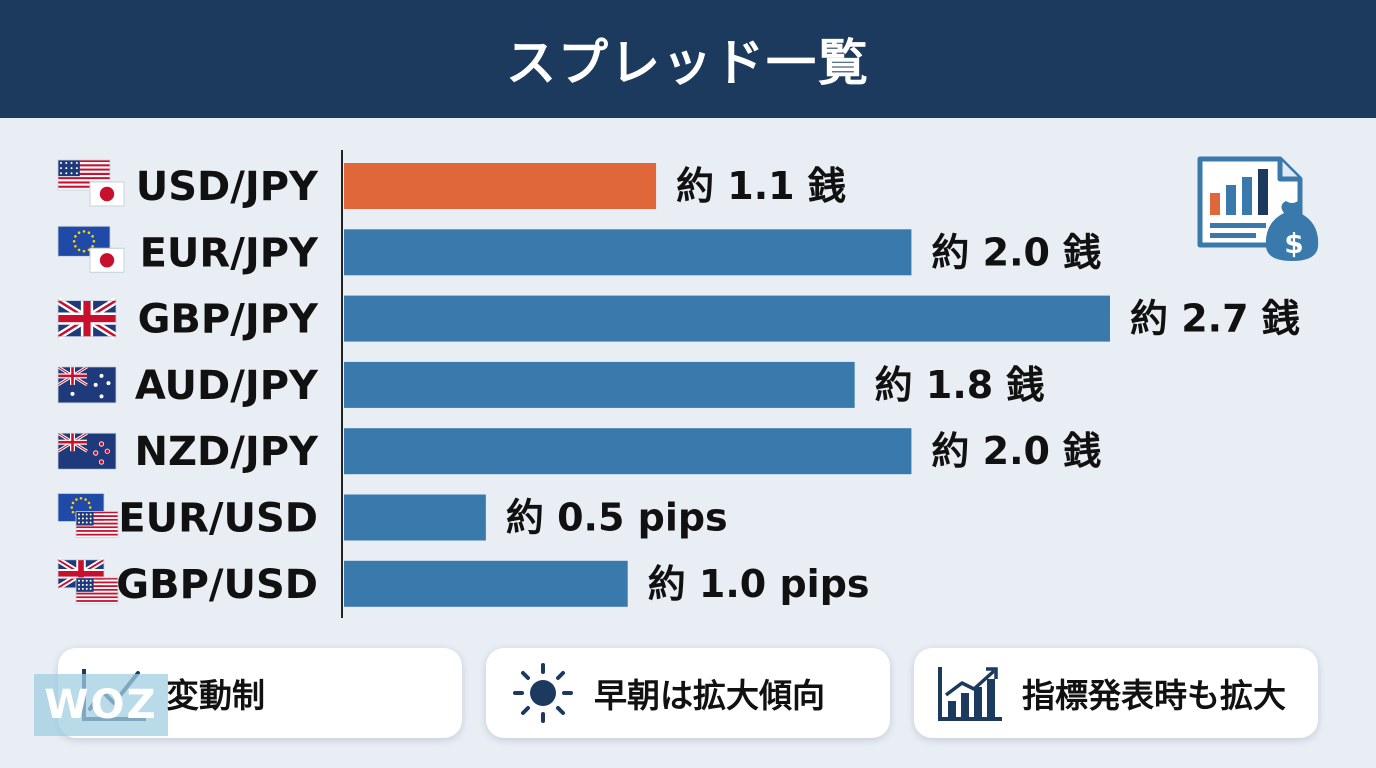  Describe the element at coordinates (500, 186) in the screenshot. I see `bar-usd-jpy` at that location.